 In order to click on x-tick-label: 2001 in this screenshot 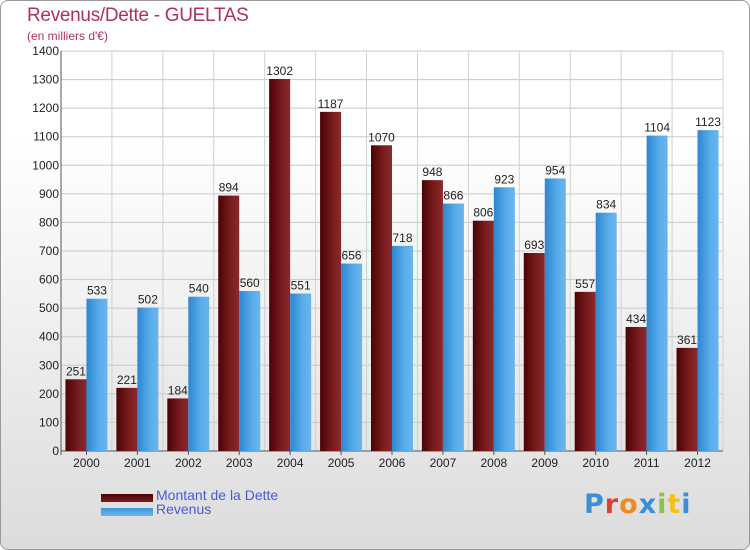, I will do `click(137, 463)`.